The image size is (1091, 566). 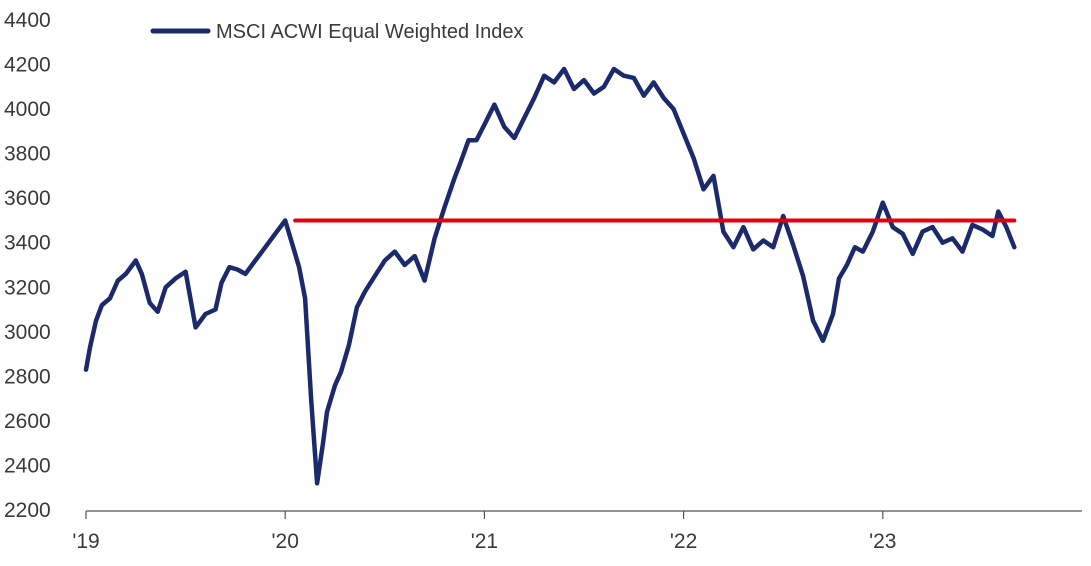 I want to click on y-tick-label: 3800, so click(x=27, y=154).